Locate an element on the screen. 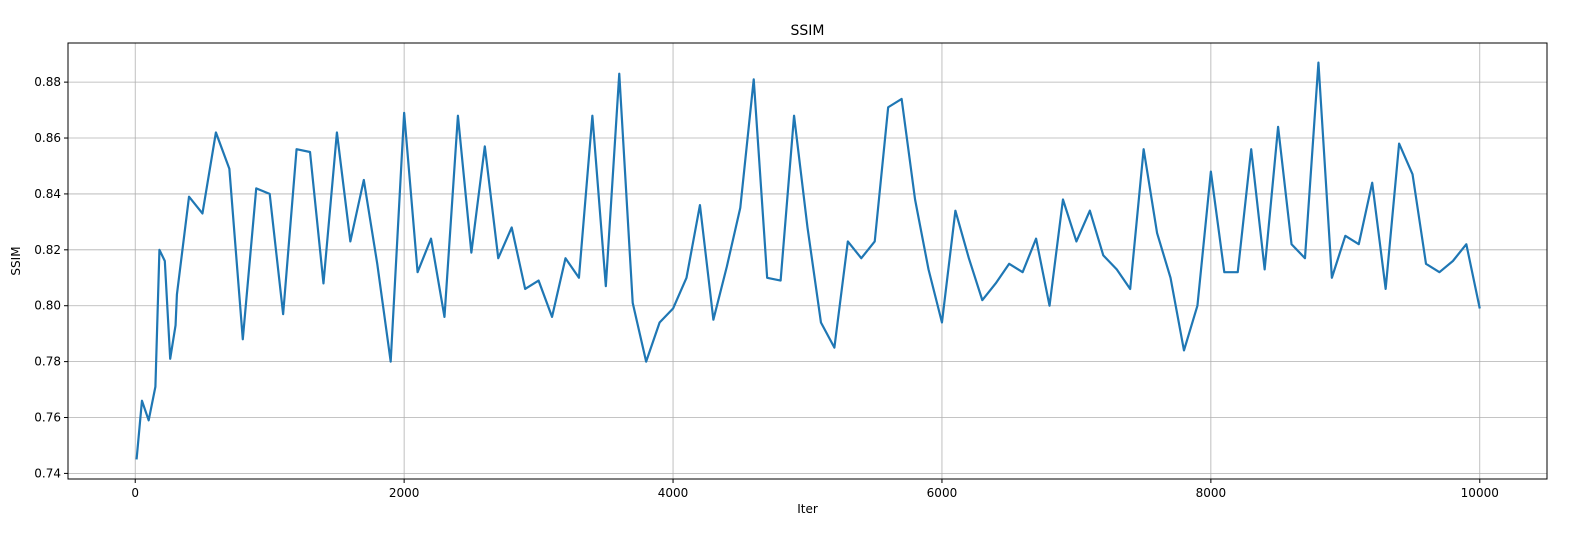 The image size is (1596, 541). x-tick-label: 6000 is located at coordinates (942, 493).